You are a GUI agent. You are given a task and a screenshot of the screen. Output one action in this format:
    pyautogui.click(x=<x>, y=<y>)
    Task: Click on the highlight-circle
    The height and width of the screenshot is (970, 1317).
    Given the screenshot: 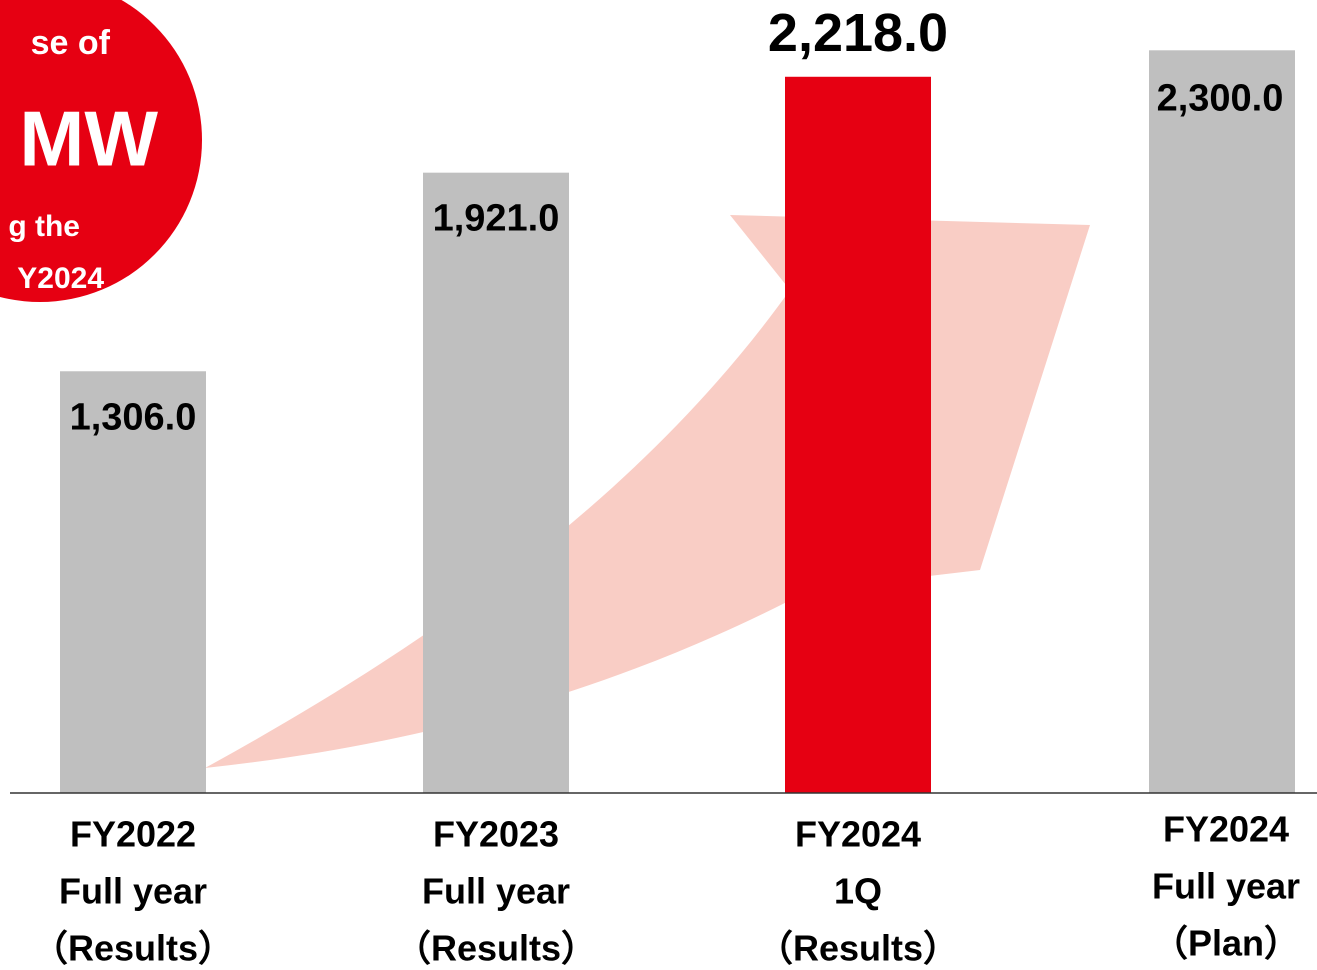 What is the action you would take?
    pyautogui.click(x=101, y=151)
    